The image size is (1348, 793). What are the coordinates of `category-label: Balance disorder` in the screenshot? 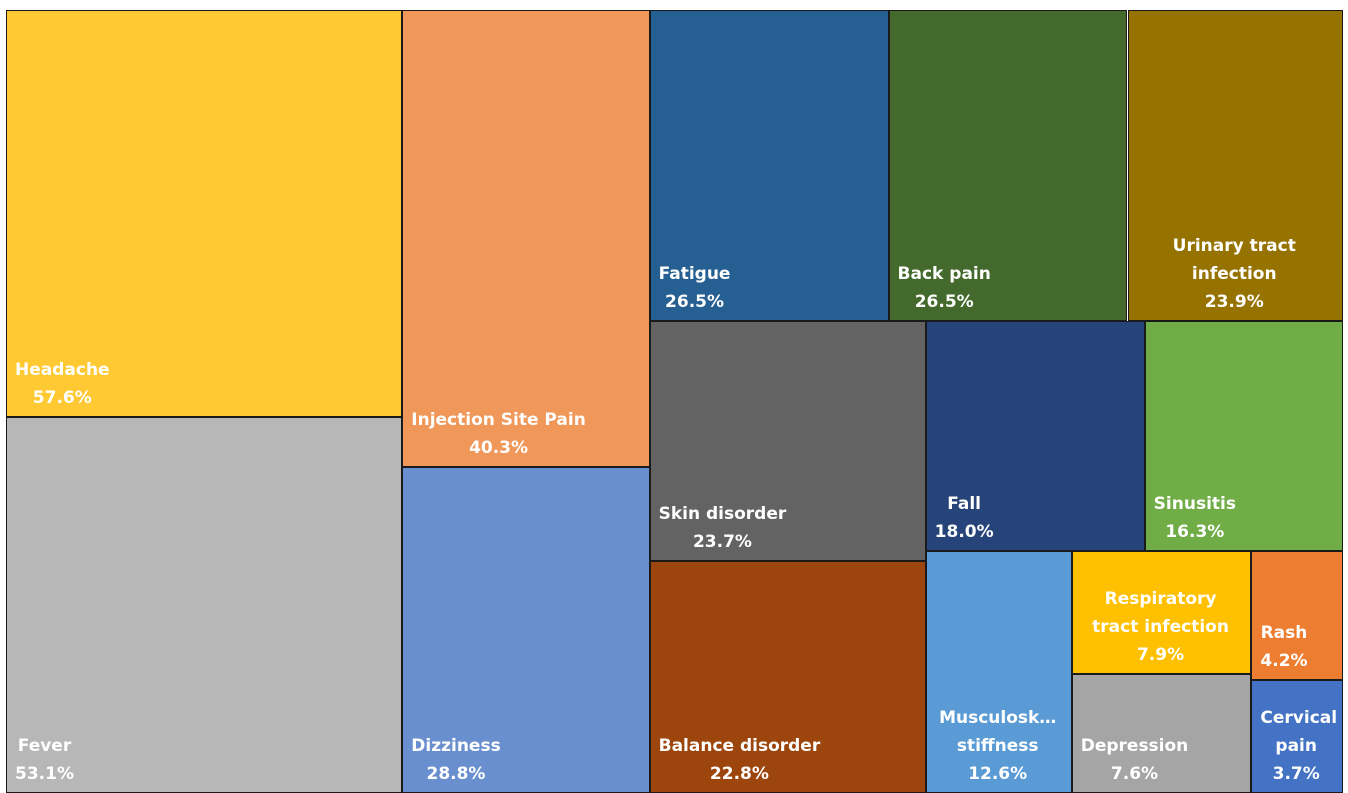 It's located at (739, 745).